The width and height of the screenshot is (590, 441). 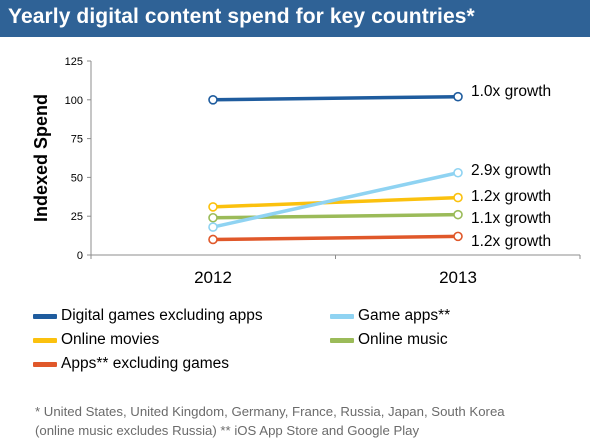 What do you see at coordinates (77, 140) in the screenshot?
I see `y-tick-label: 75` at bounding box center [77, 140].